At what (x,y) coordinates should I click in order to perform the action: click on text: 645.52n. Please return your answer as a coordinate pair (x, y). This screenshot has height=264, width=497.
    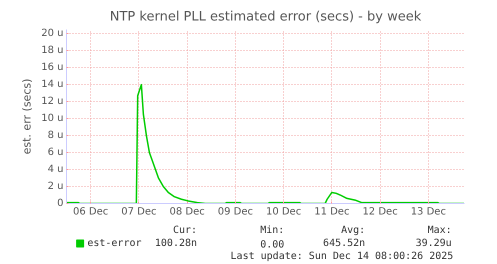
    Looking at the image, I should click on (344, 243).